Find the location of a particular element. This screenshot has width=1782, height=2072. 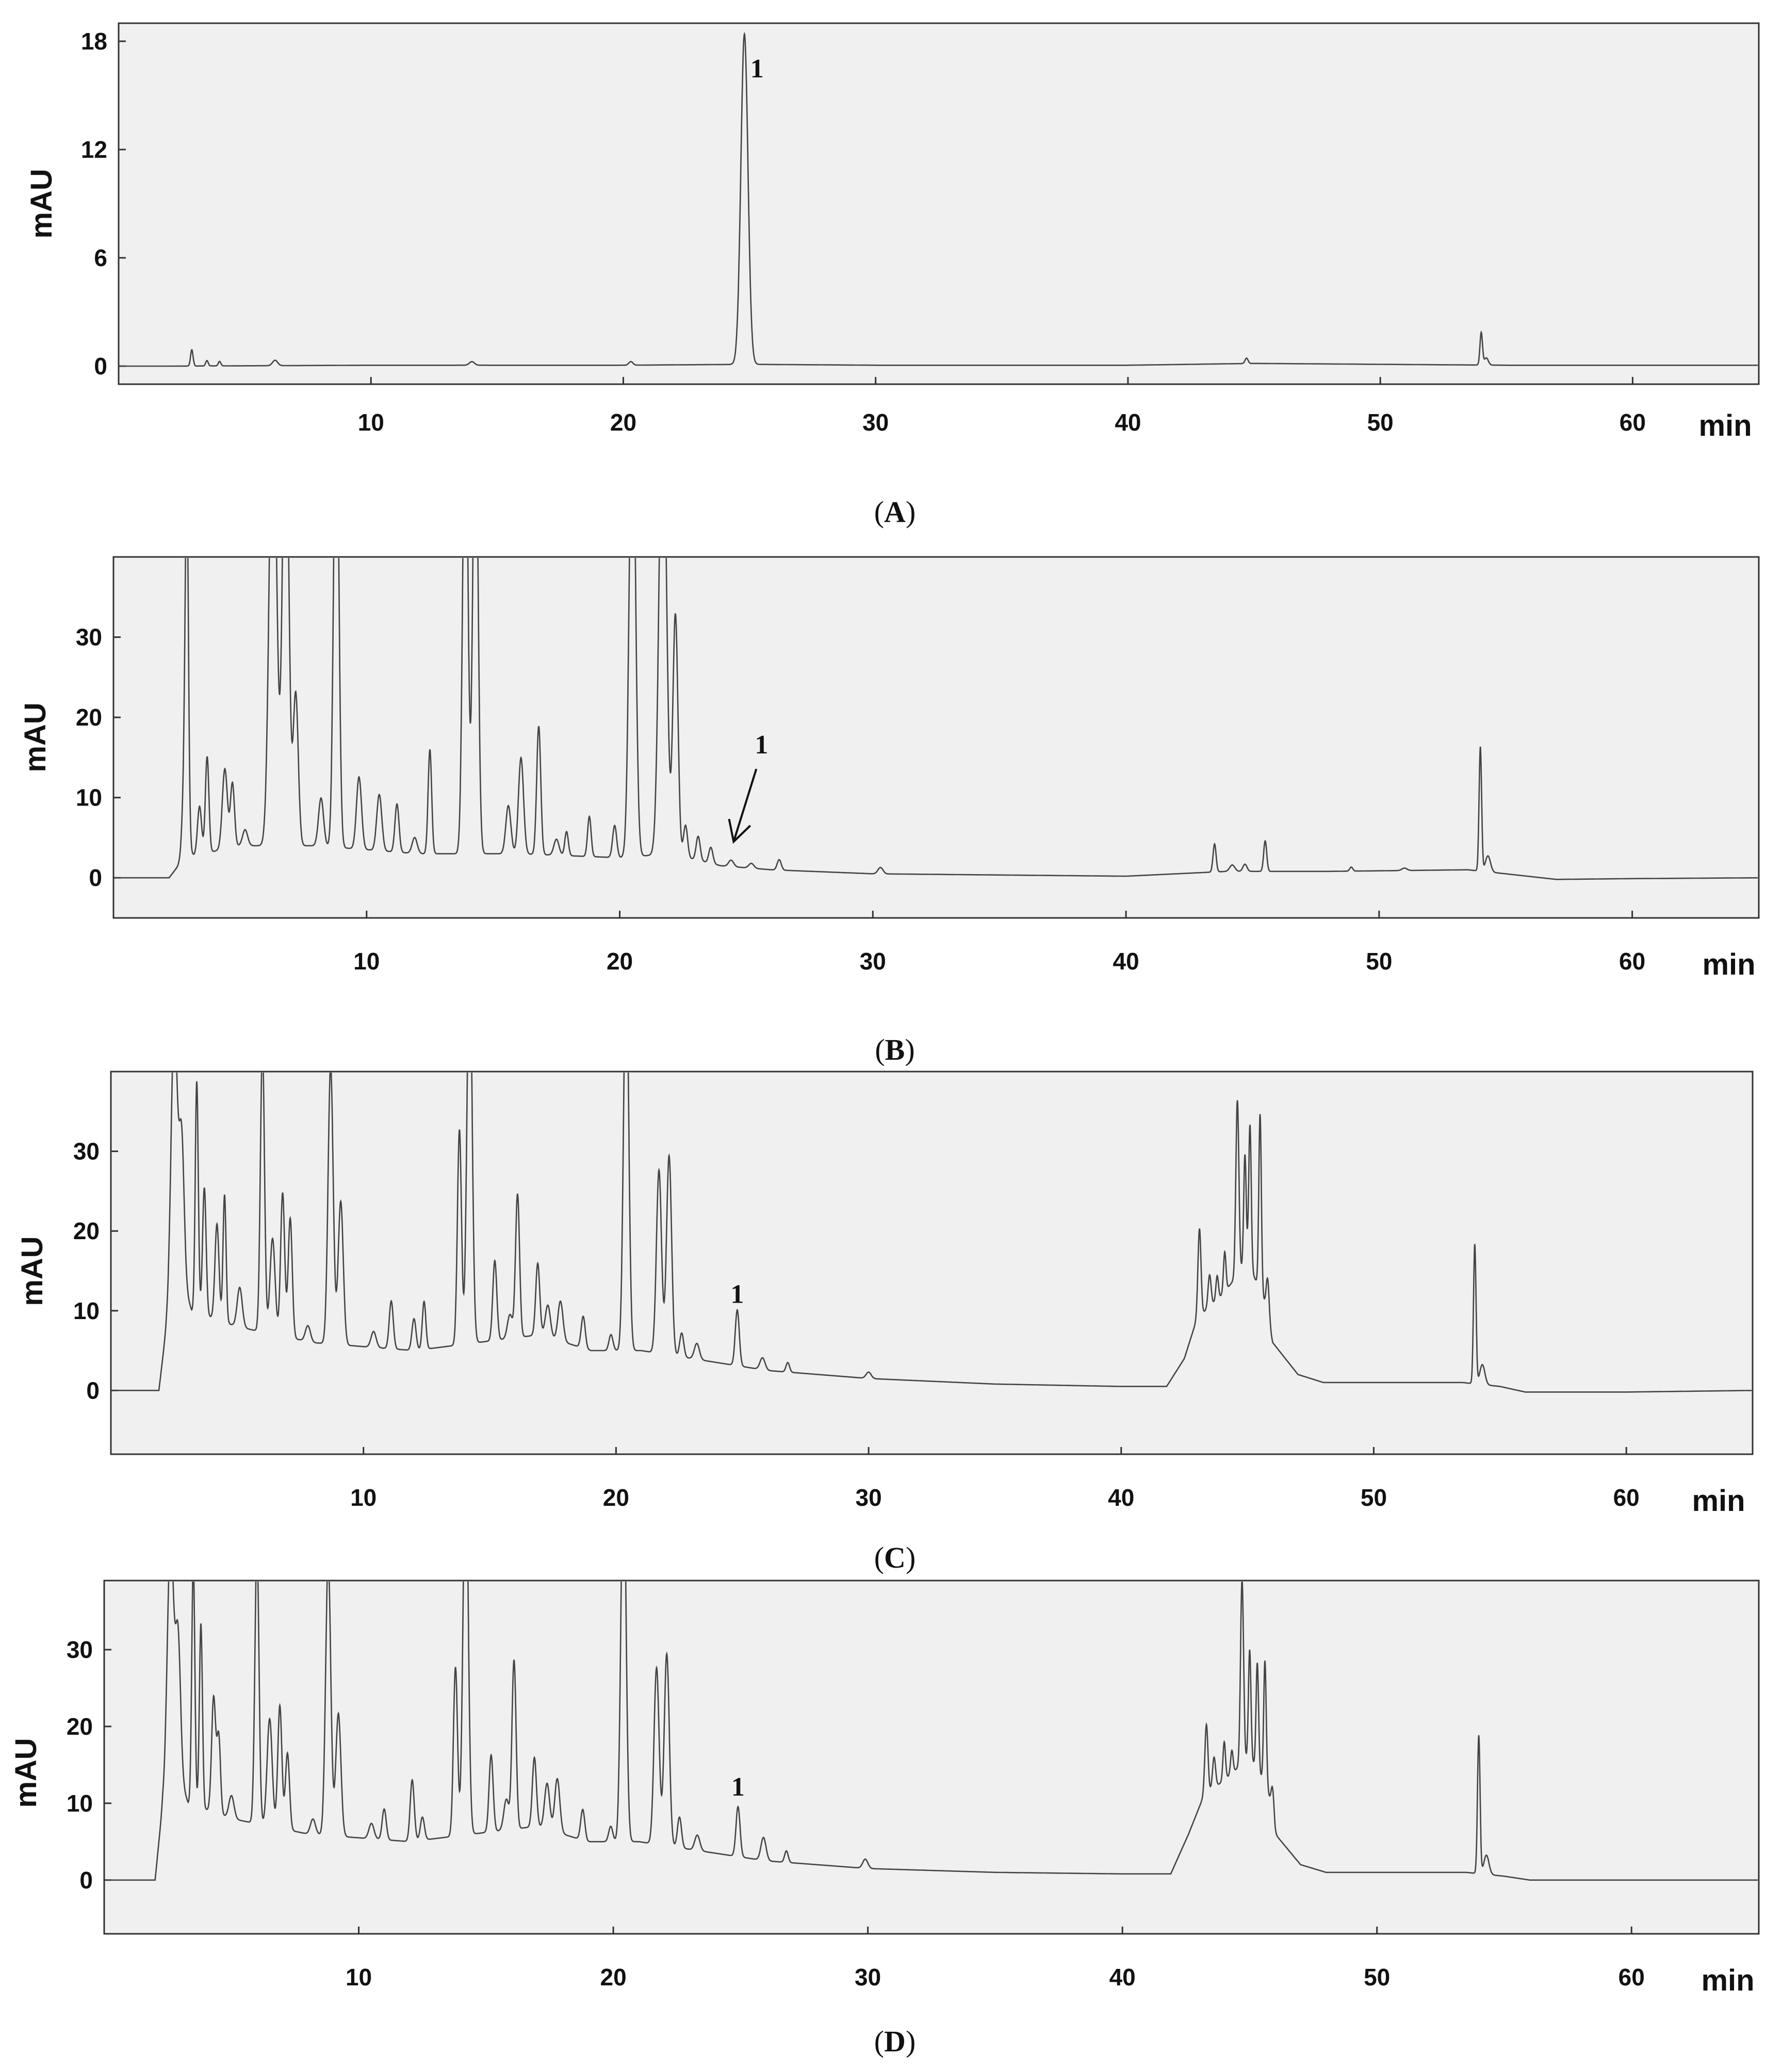

panel-caption: (C) is located at coordinates (895, 1557).